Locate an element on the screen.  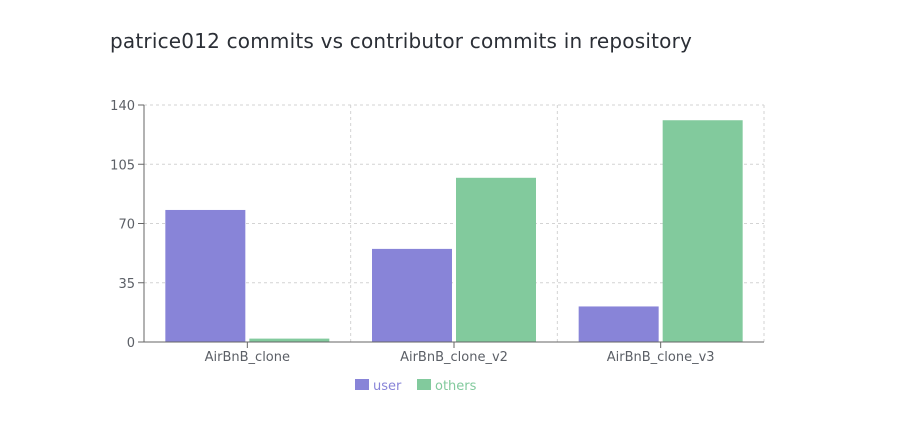
y-tick-label-2: 70 is located at coordinates (126, 225).